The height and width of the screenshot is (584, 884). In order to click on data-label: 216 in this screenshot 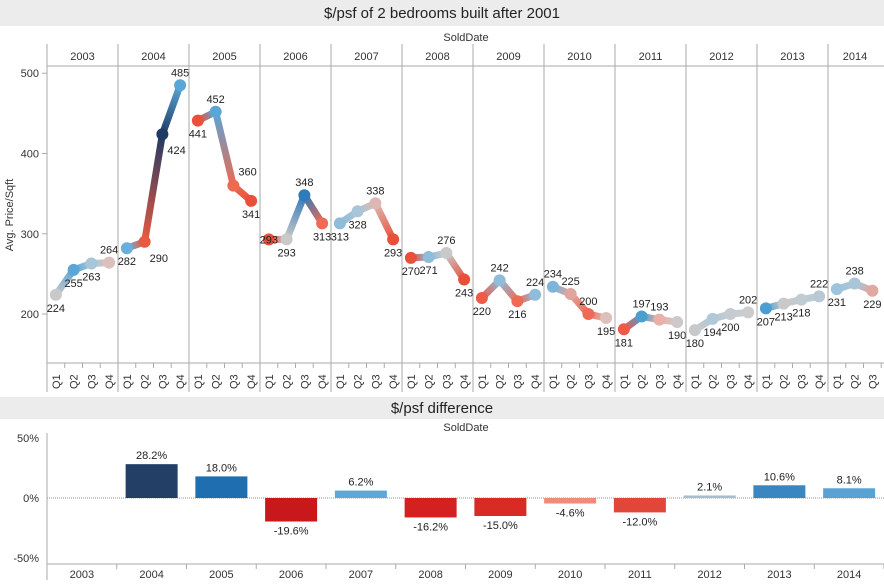, I will do `click(517, 315)`.